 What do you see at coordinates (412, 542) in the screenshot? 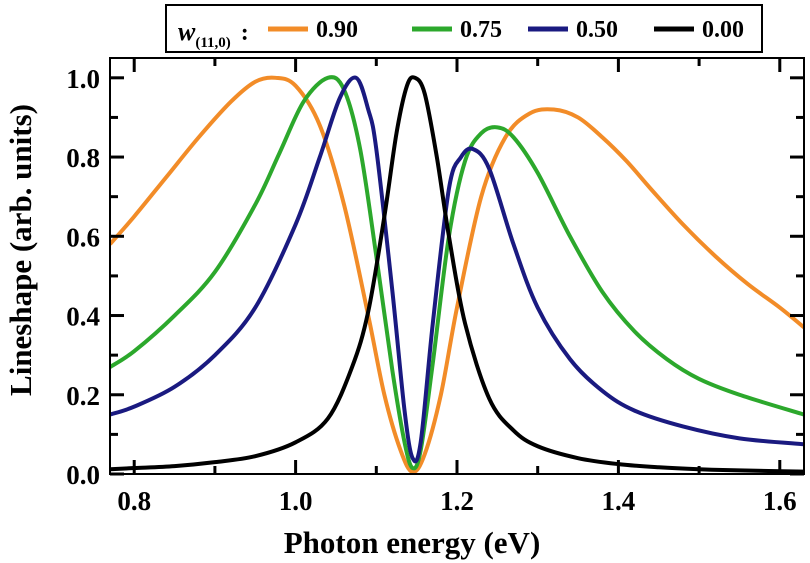
I see `x-axis-label: Photon energy (eV)` at bounding box center [412, 542].